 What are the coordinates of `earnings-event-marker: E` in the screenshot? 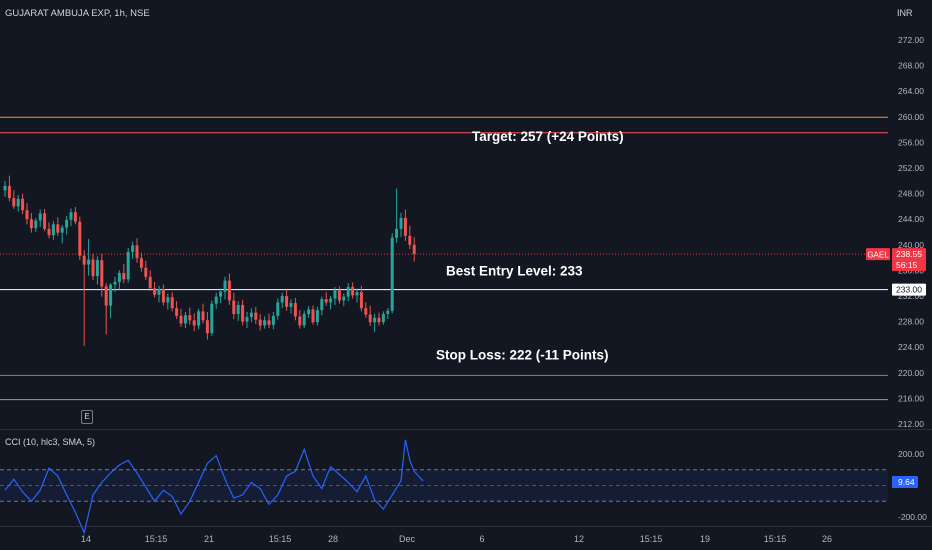 It's located at (87, 417).